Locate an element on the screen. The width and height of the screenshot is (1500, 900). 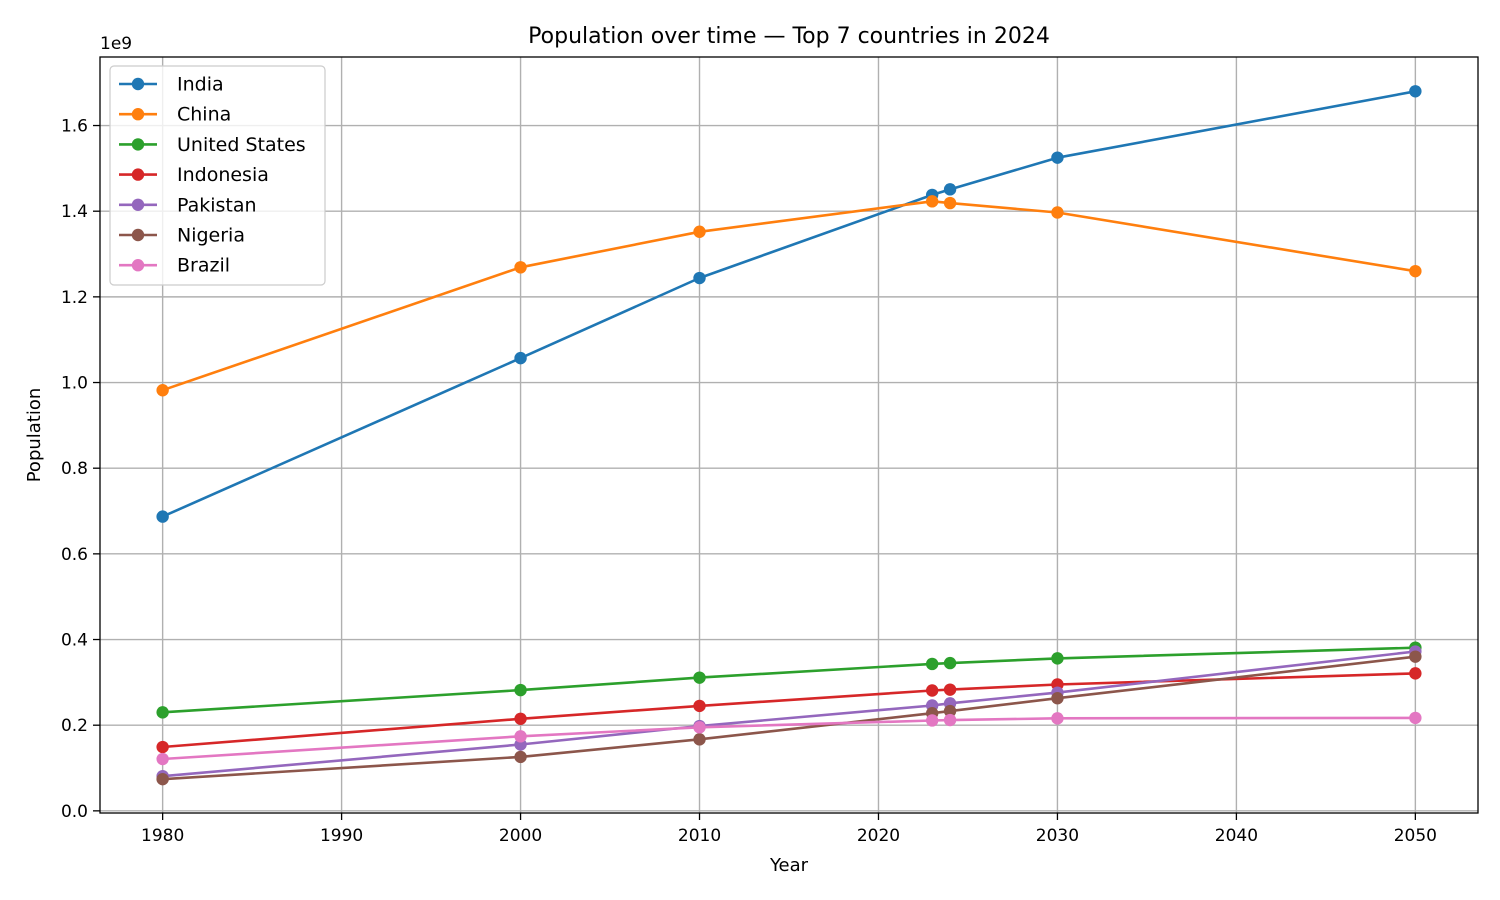
legend-label: India is located at coordinates (200, 85).